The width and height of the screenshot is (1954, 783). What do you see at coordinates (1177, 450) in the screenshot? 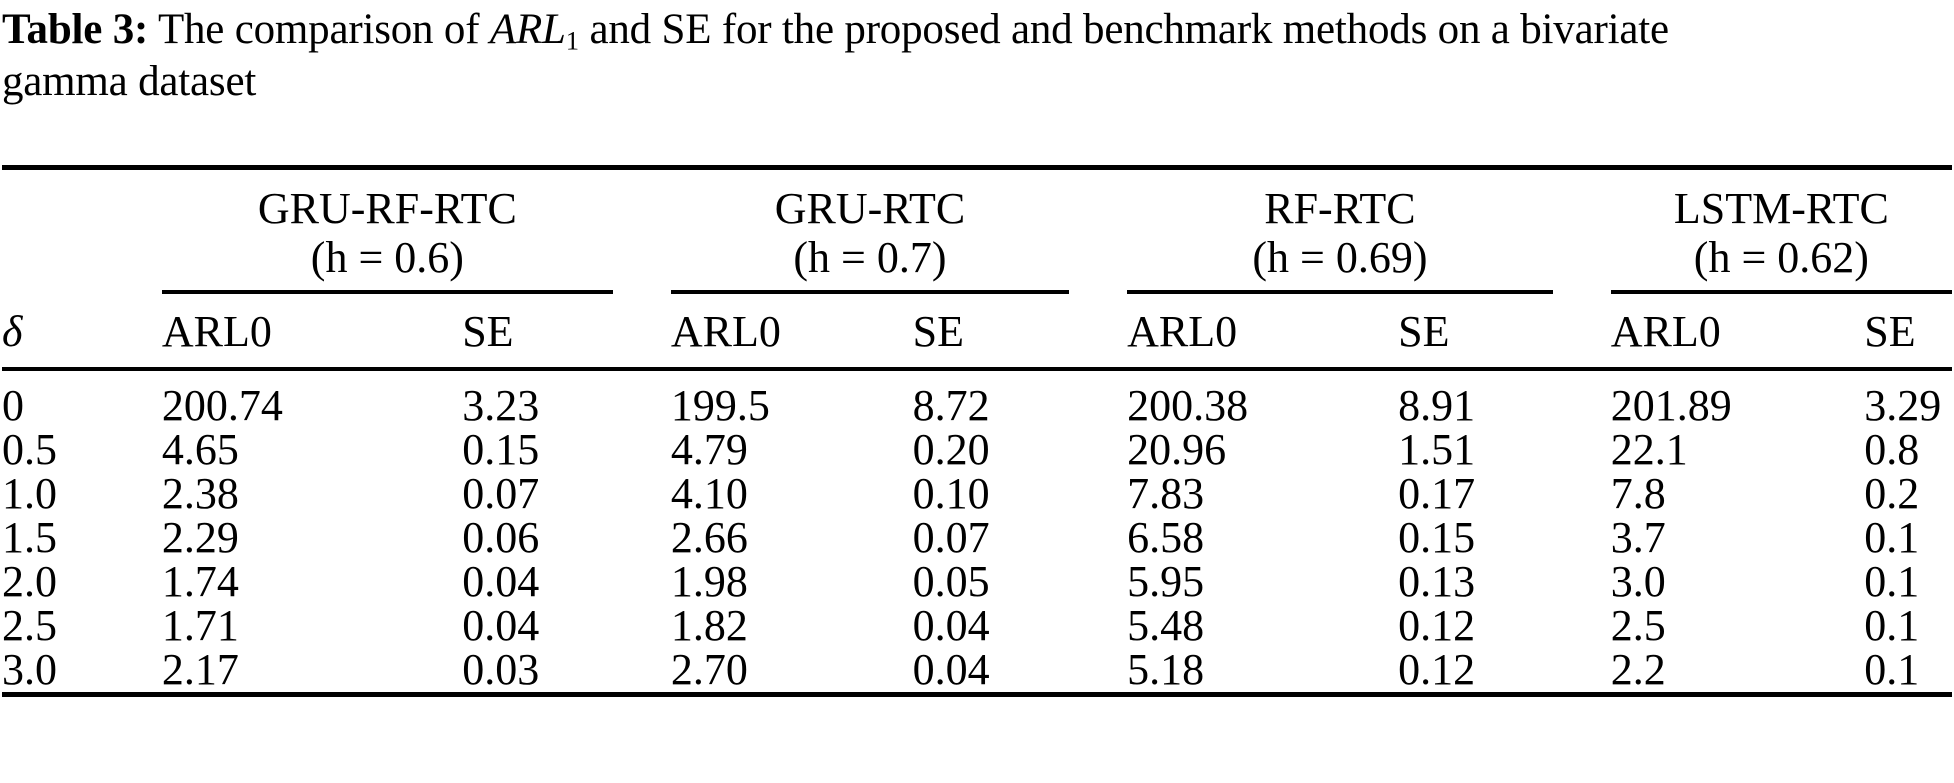
I see `value-cell: 20.96` at bounding box center [1177, 450].